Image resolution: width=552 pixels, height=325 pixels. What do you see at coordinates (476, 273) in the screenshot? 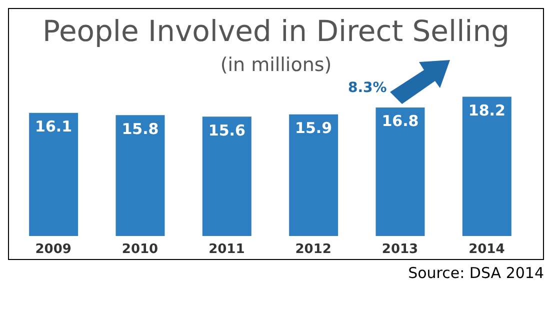
I see `source-note: Source: DSA 2014` at bounding box center [476, 273].